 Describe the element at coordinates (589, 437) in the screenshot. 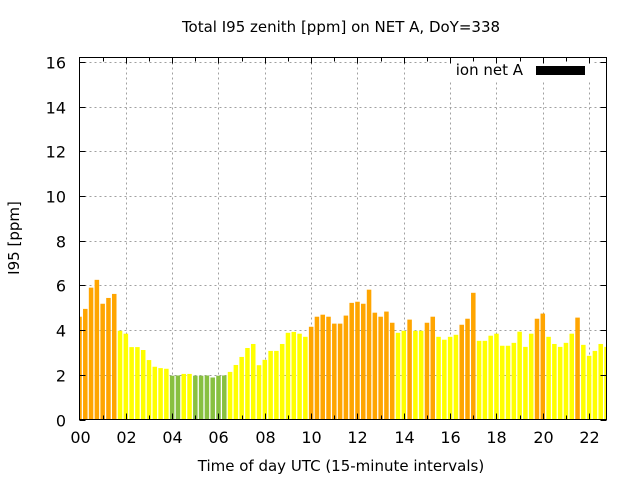

I see `x-tick-label: 22` at that location.